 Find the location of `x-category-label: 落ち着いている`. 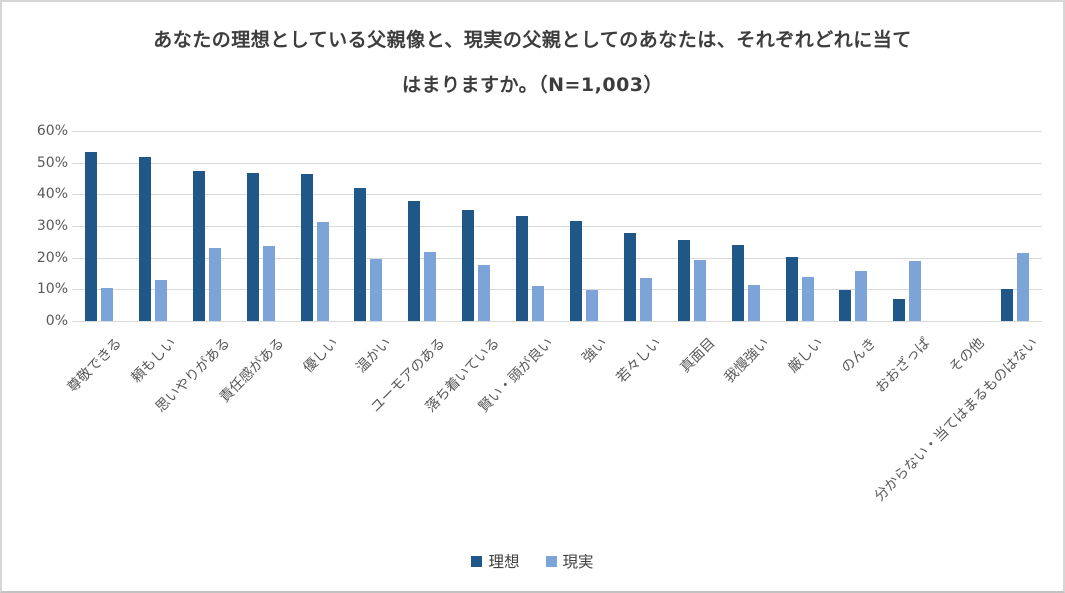

x-category-label: 落ち着いている is located at coordinates (462, 375).